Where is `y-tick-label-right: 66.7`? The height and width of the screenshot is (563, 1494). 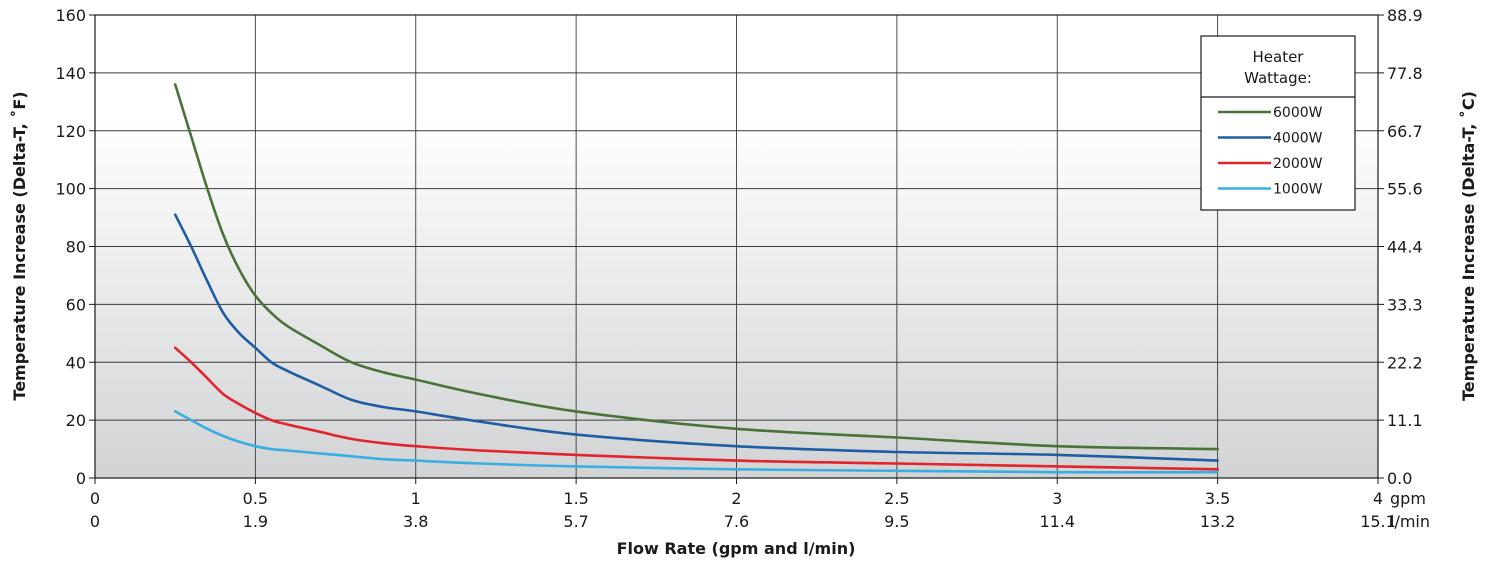
y-tick-label-right: 66.7 is located at coordinates (1405, 131).